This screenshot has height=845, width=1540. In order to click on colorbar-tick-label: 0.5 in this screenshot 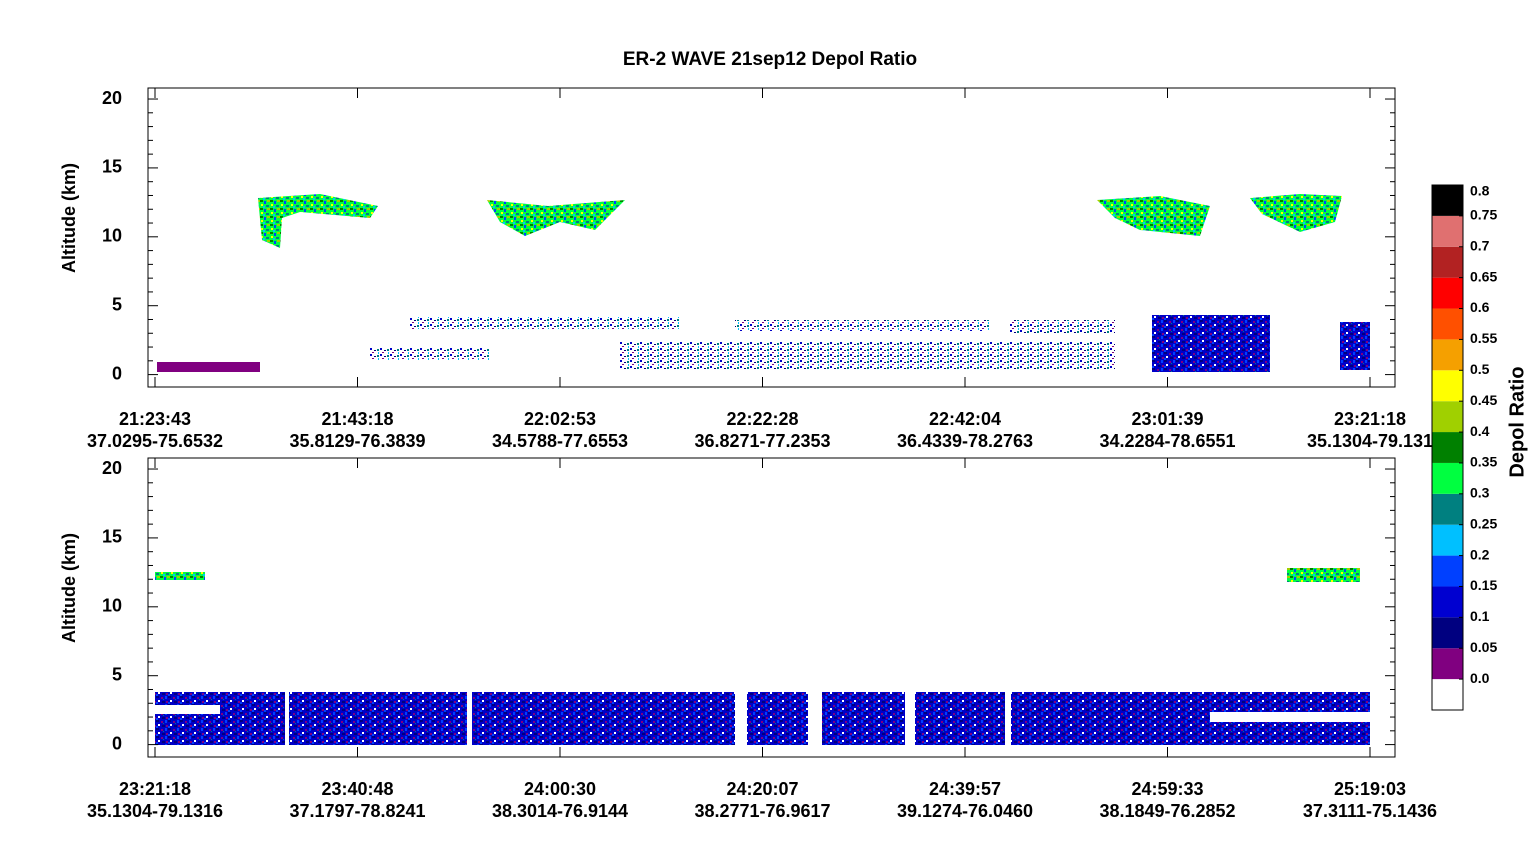, I will do `click(1480, 369)`.